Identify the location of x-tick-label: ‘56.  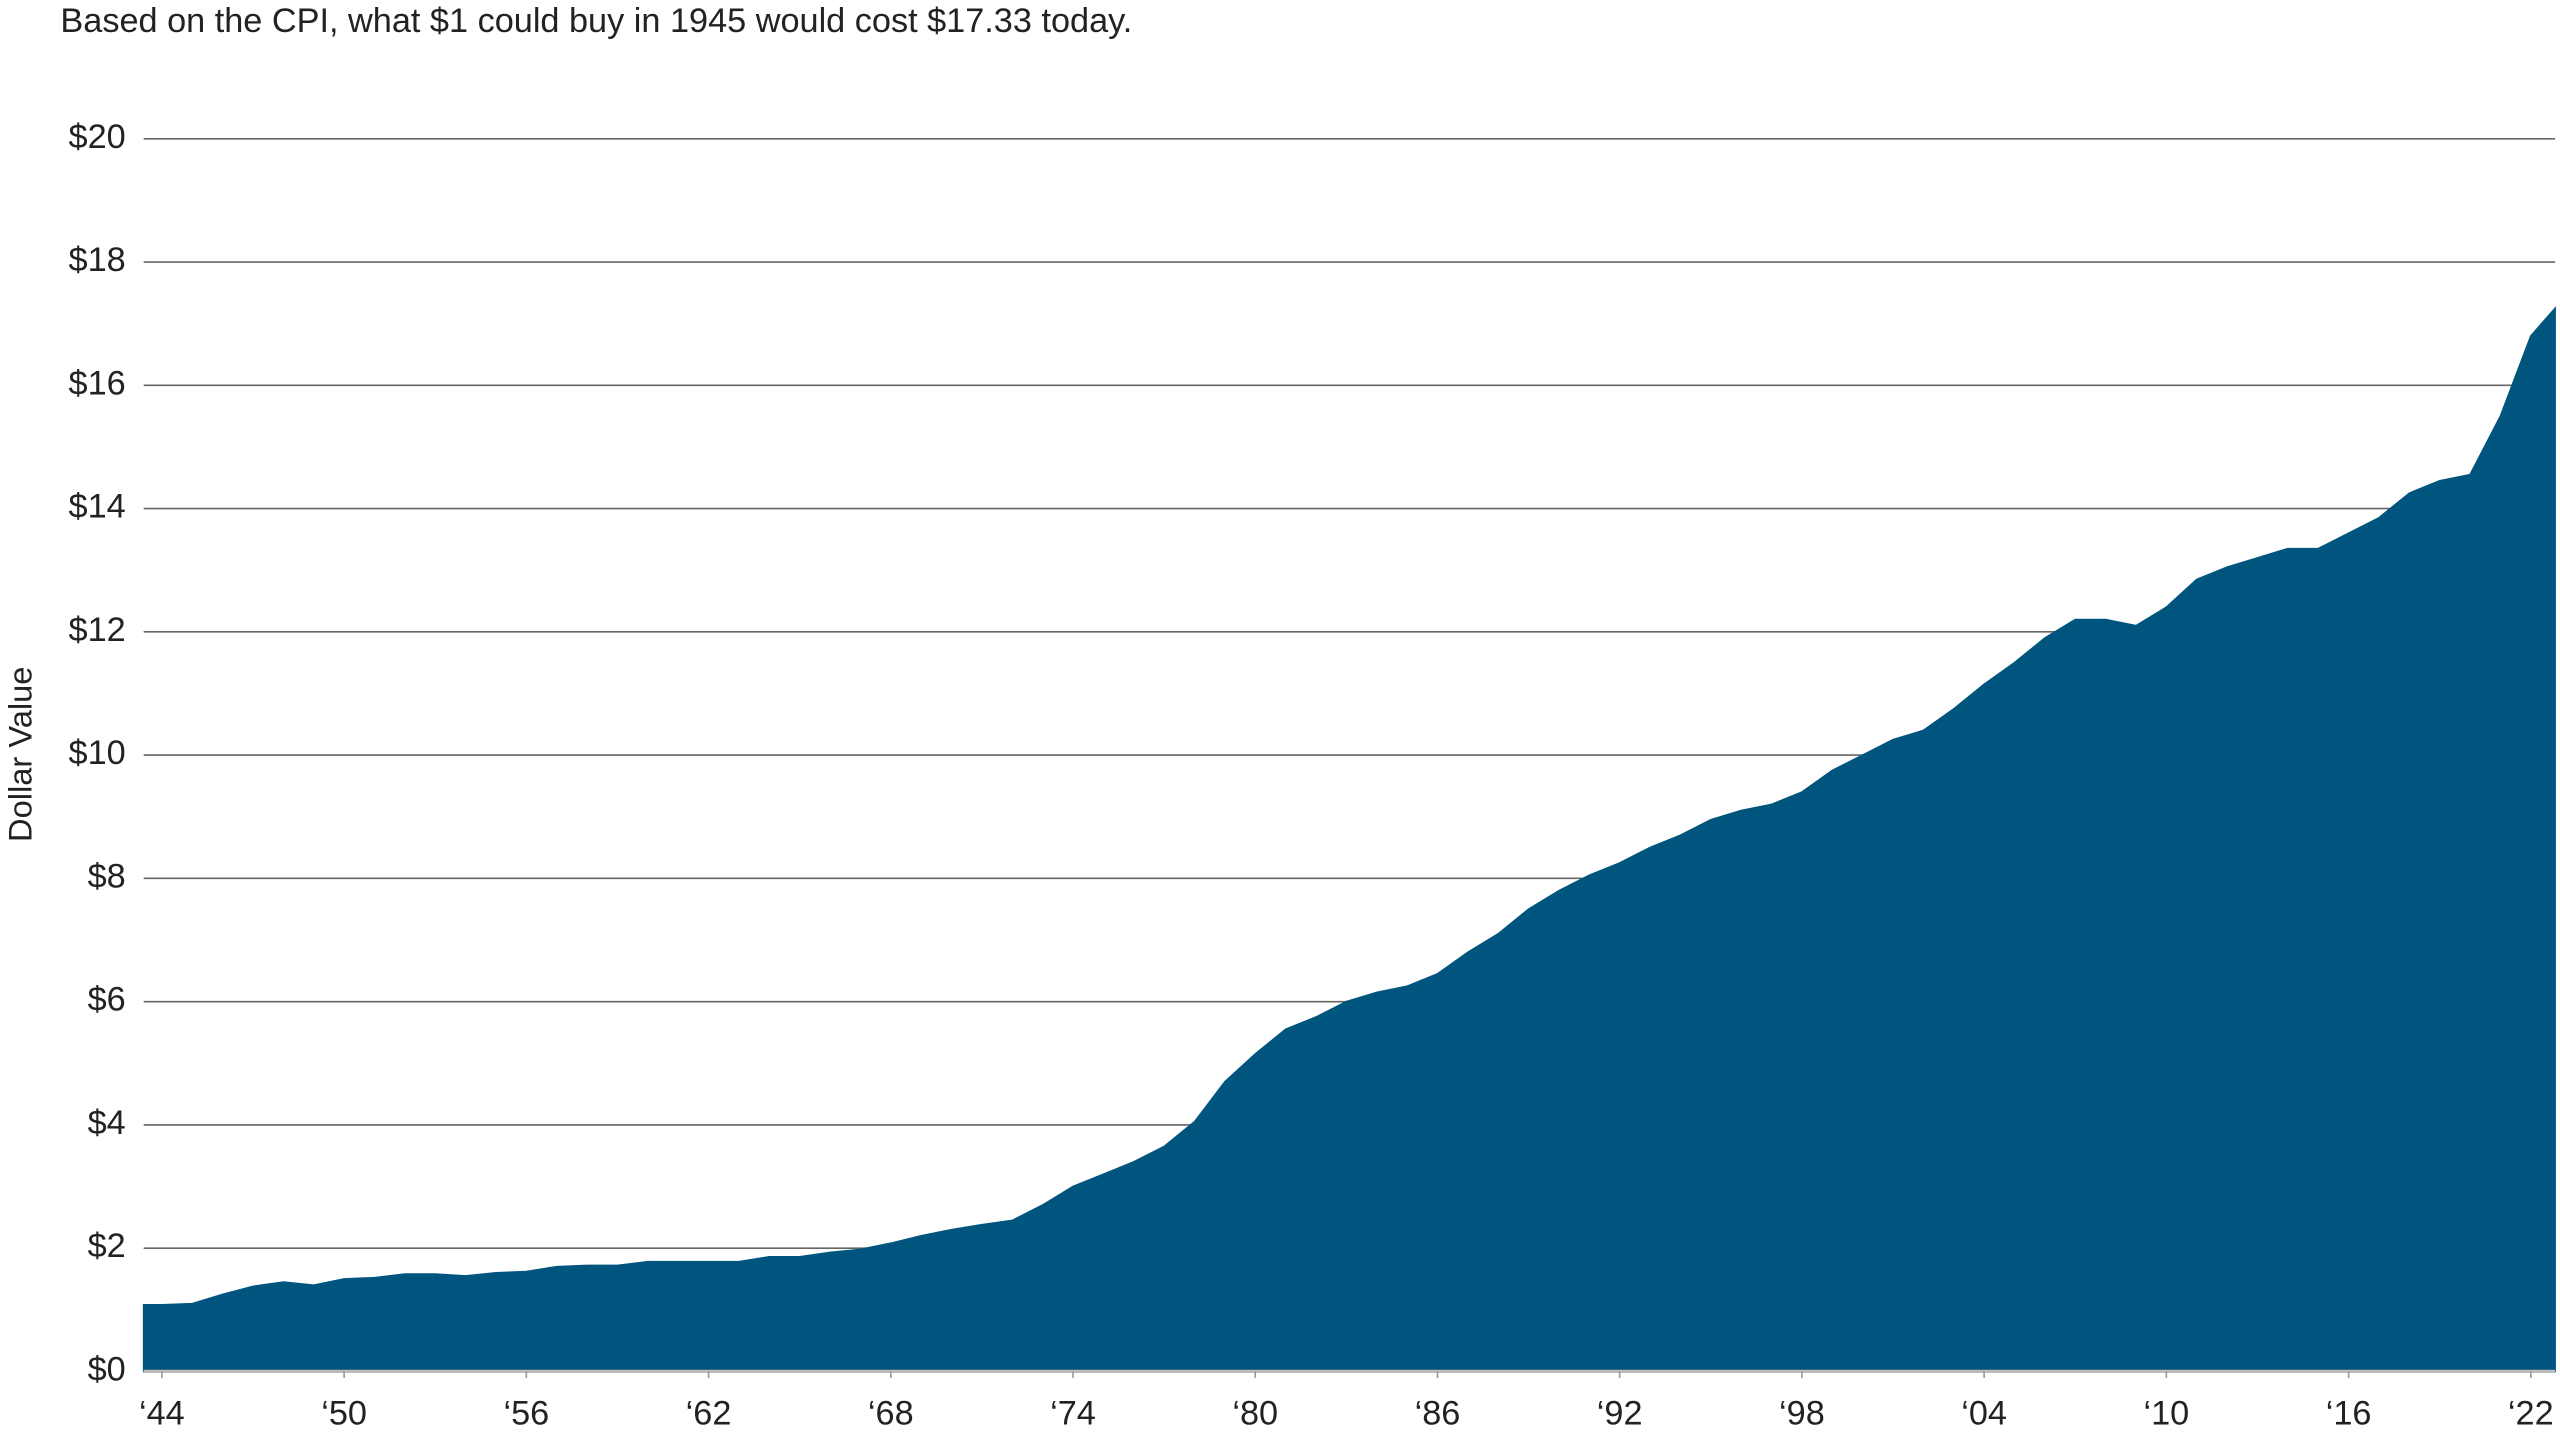
(526, 1414).